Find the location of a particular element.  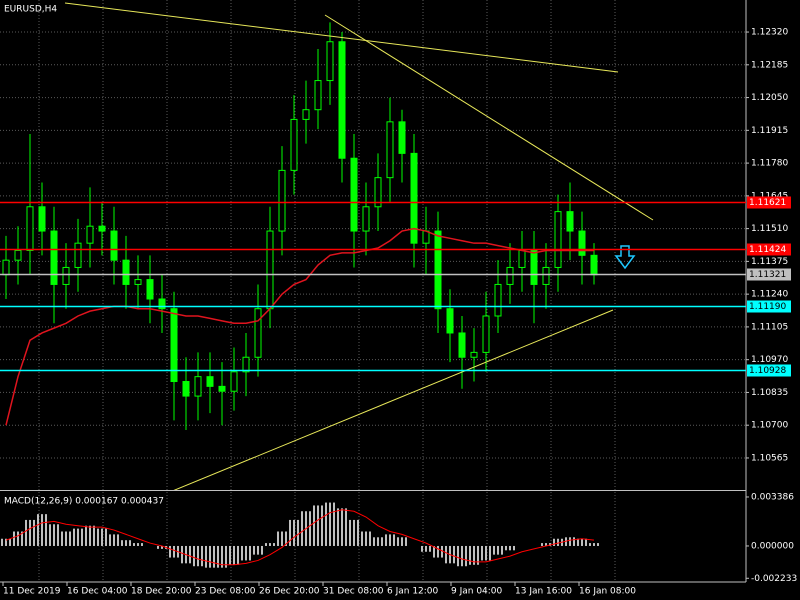

x-tick-label: 6 Jan 12:00 is located at coordinates (413, 592).